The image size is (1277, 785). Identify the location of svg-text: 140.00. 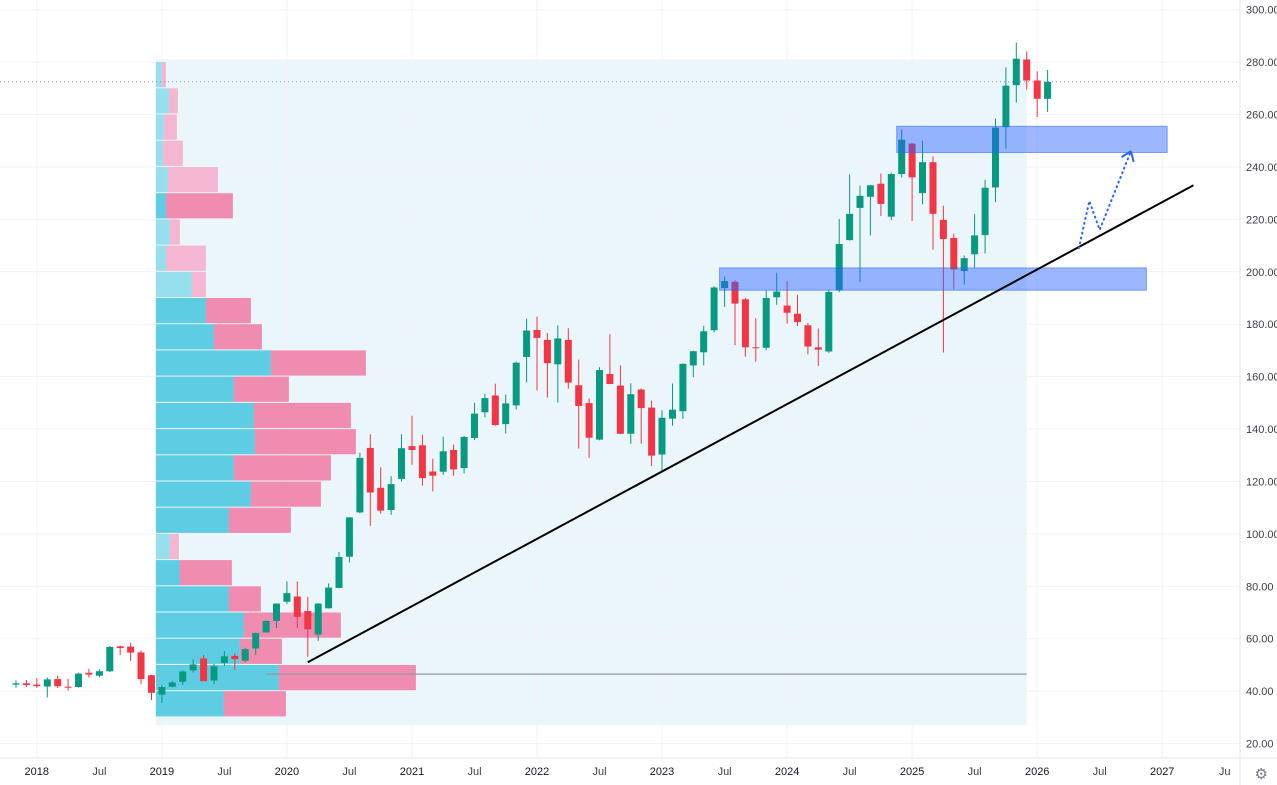
(1261, 430).